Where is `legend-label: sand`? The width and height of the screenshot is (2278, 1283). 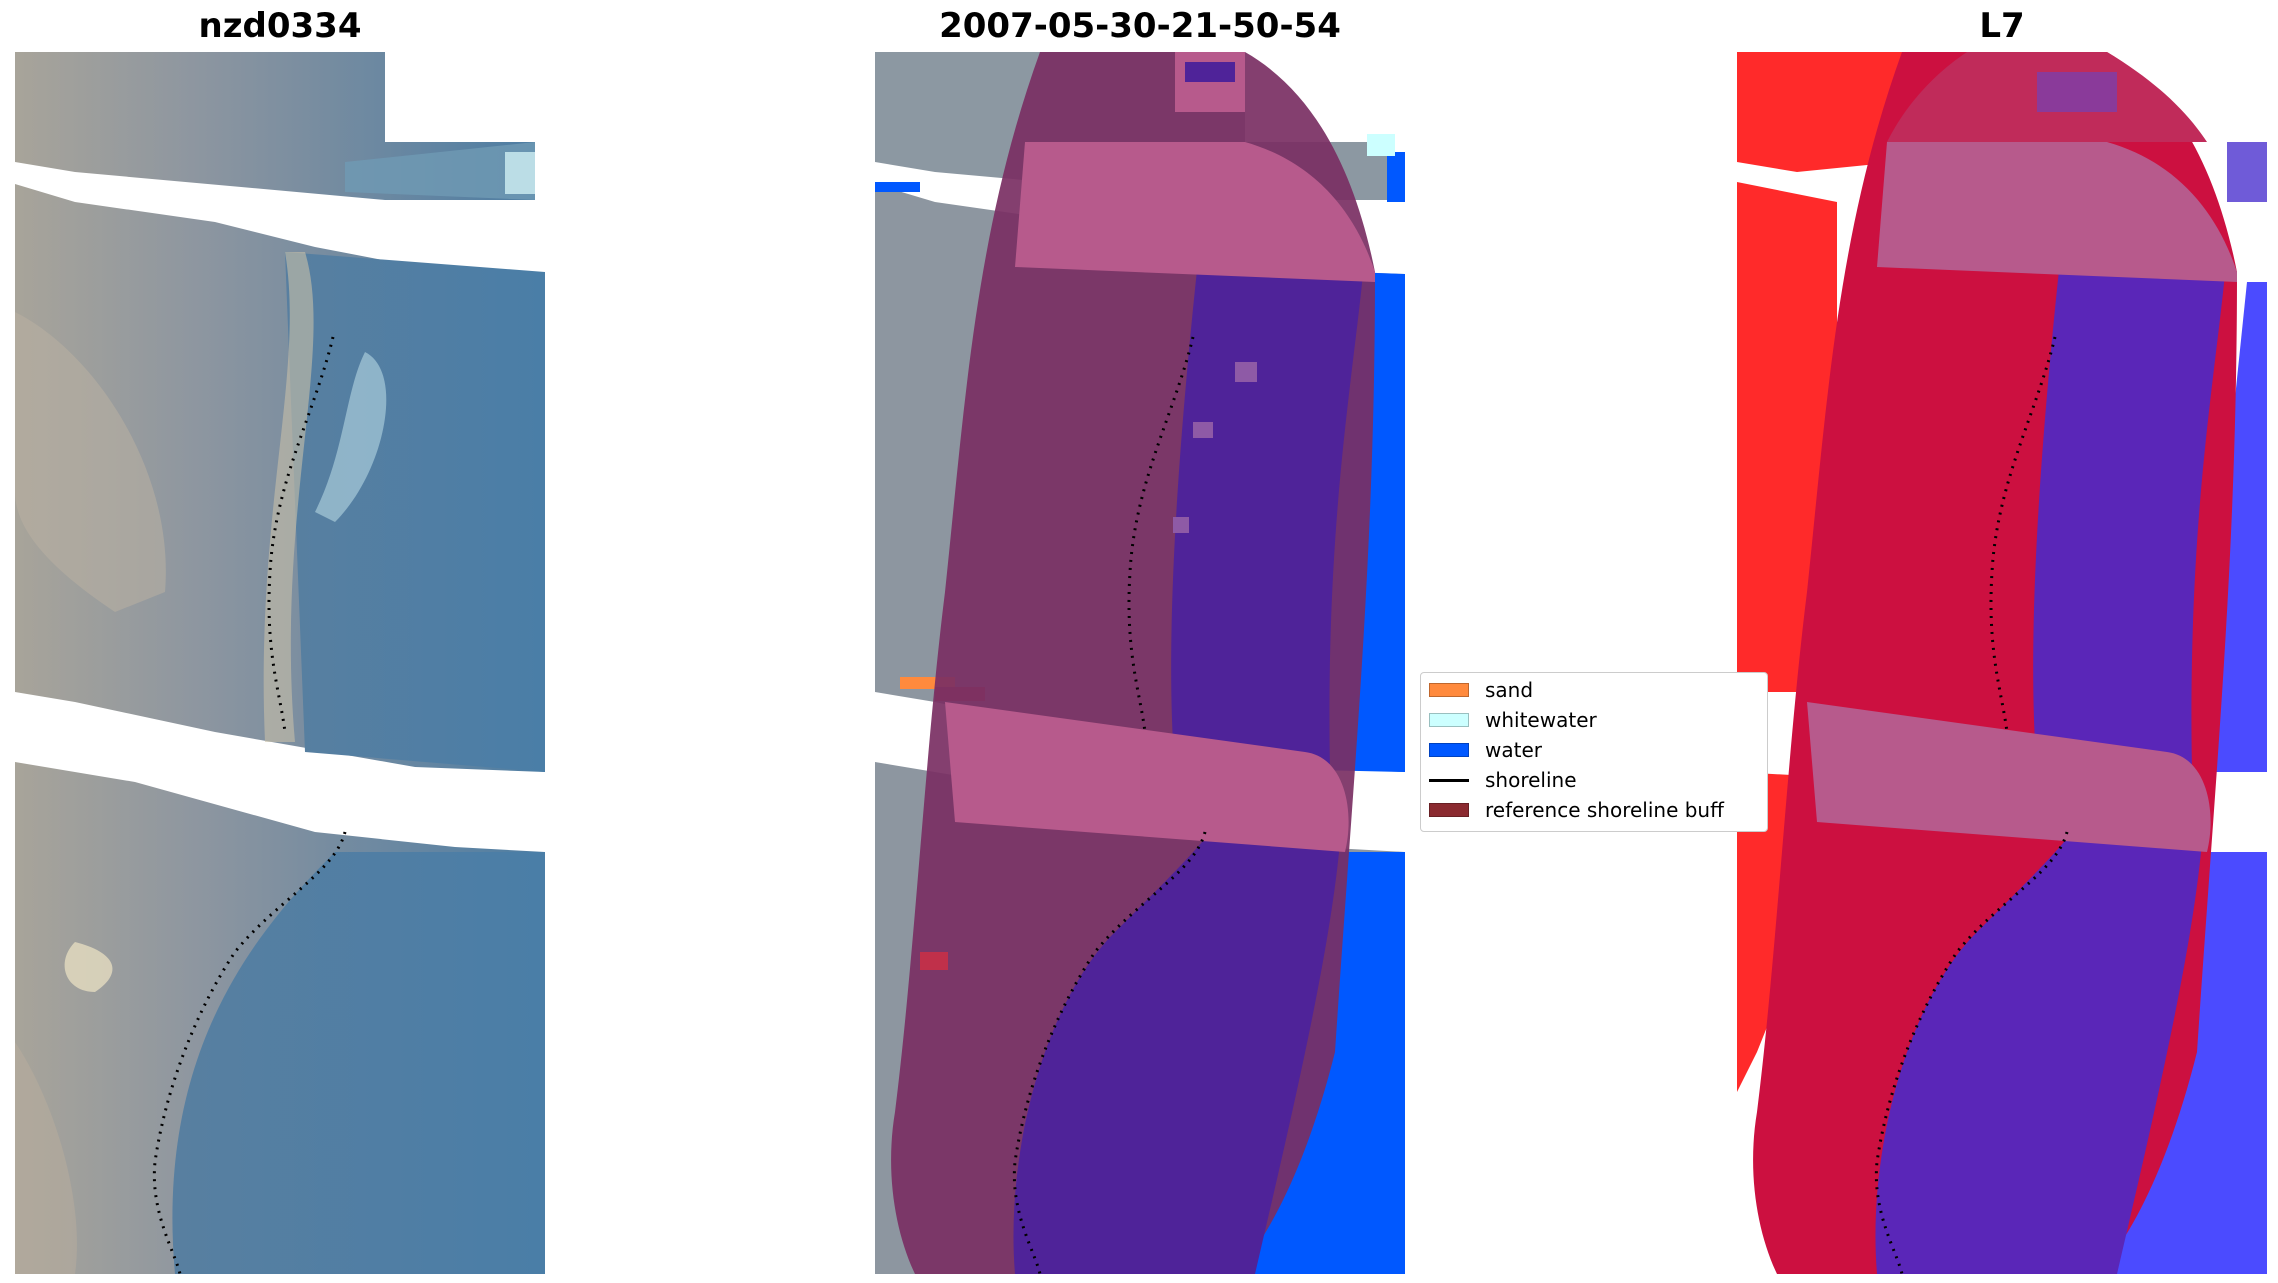
legend-label: sand is located at coordinates (1509, 690).